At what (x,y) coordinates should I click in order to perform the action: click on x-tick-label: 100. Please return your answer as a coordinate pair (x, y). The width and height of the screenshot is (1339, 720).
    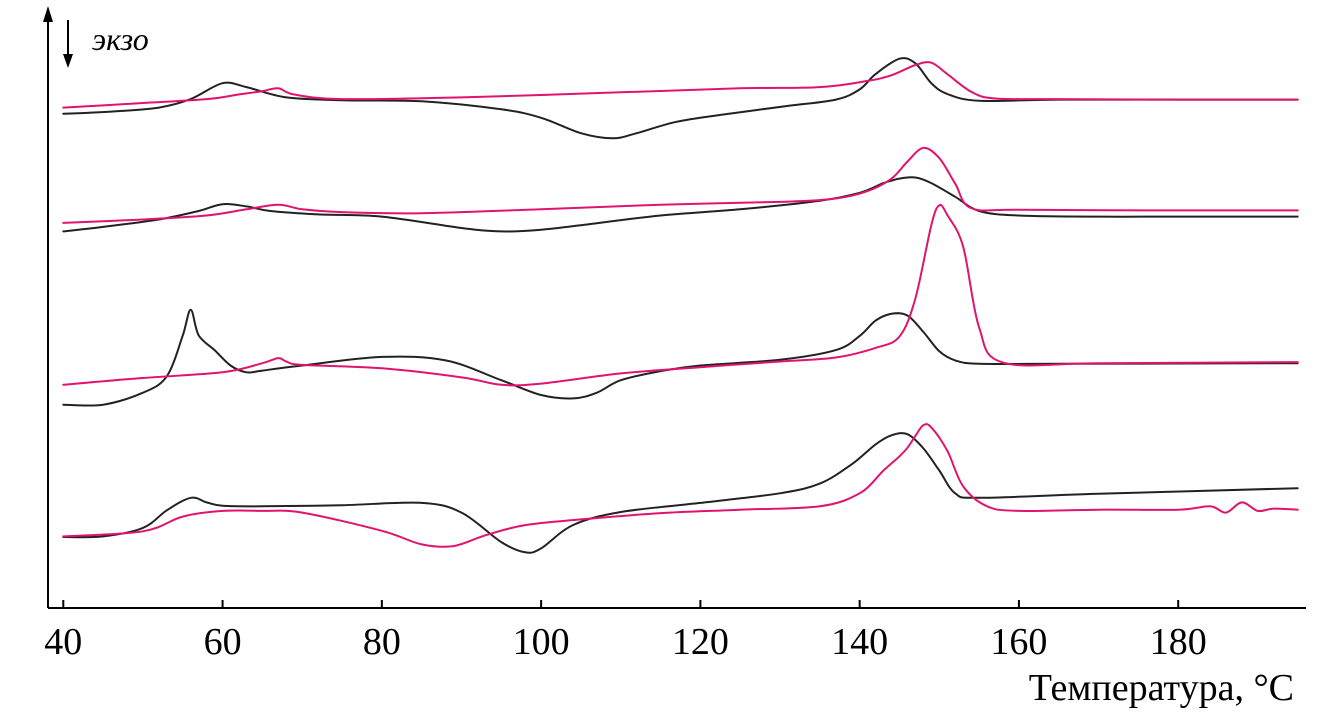
    Looking at the image, I should click on (541, 642).